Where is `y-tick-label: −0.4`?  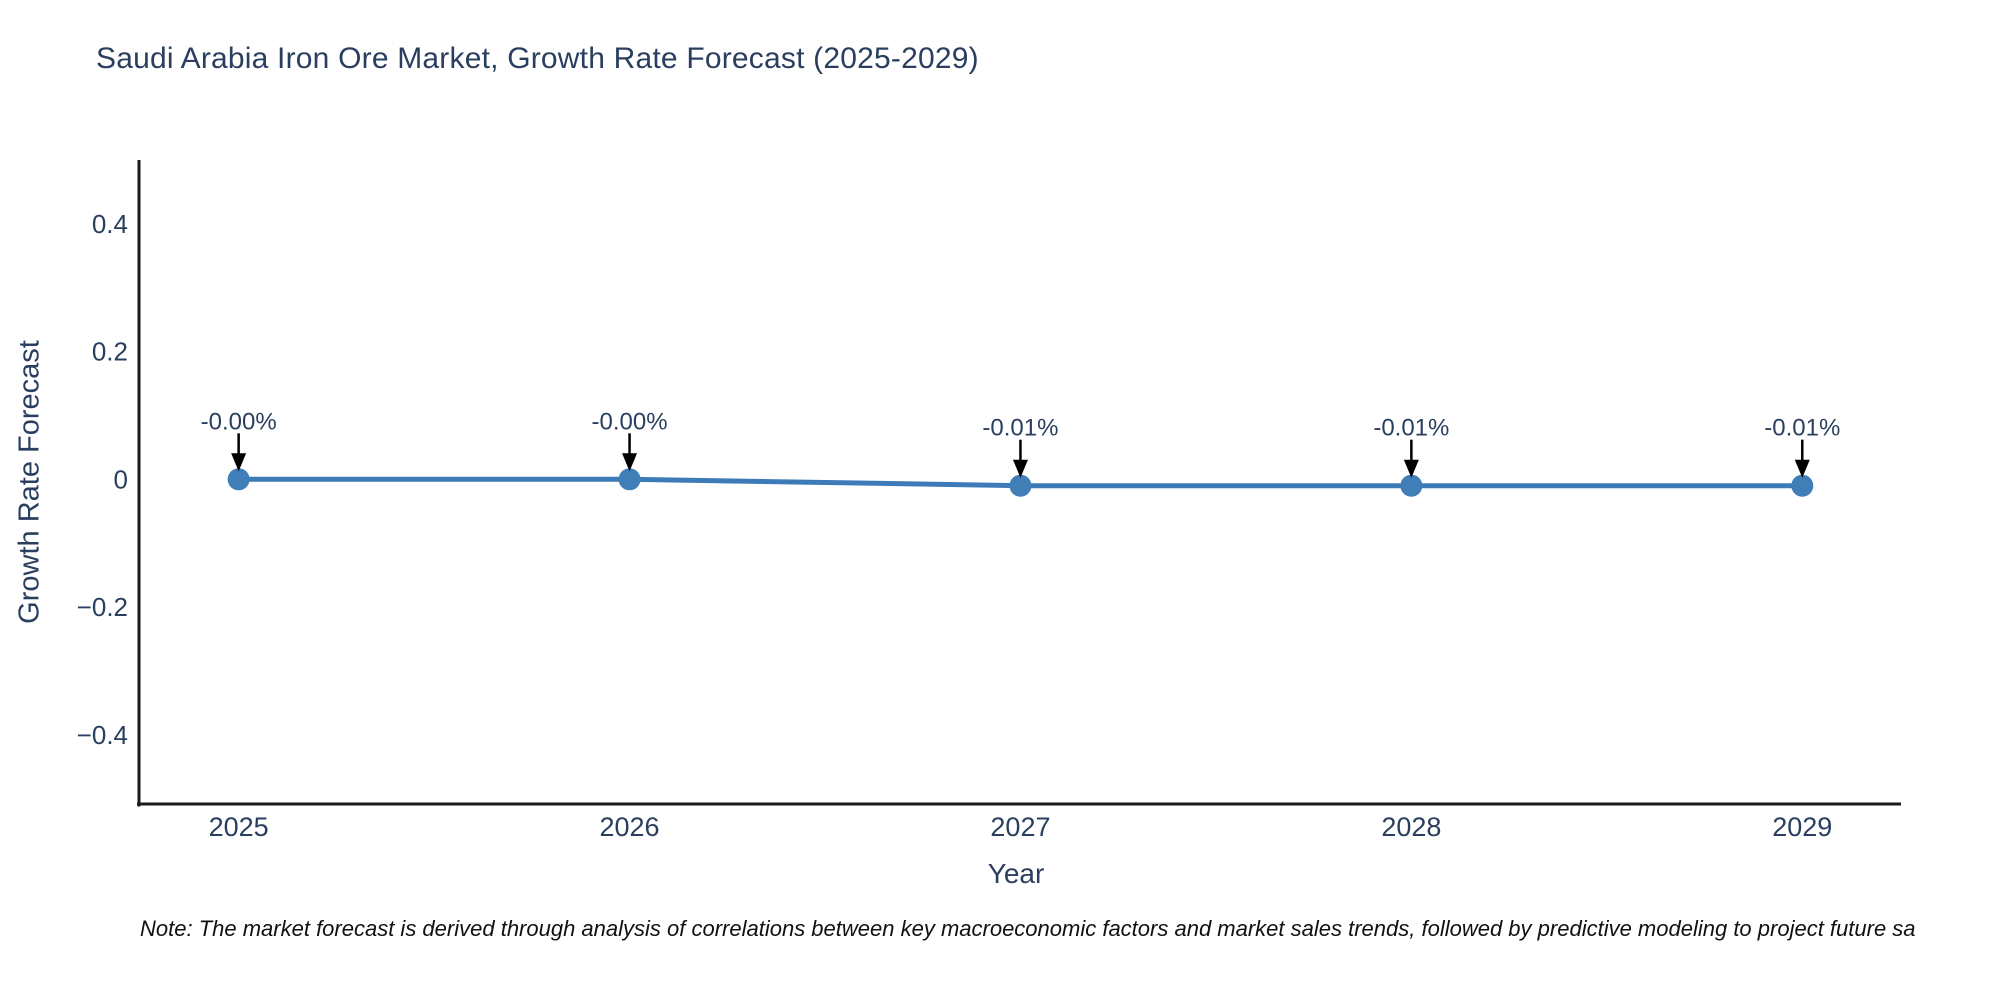
y-tick-label: −0.4 is located at coordinates (102, 735).